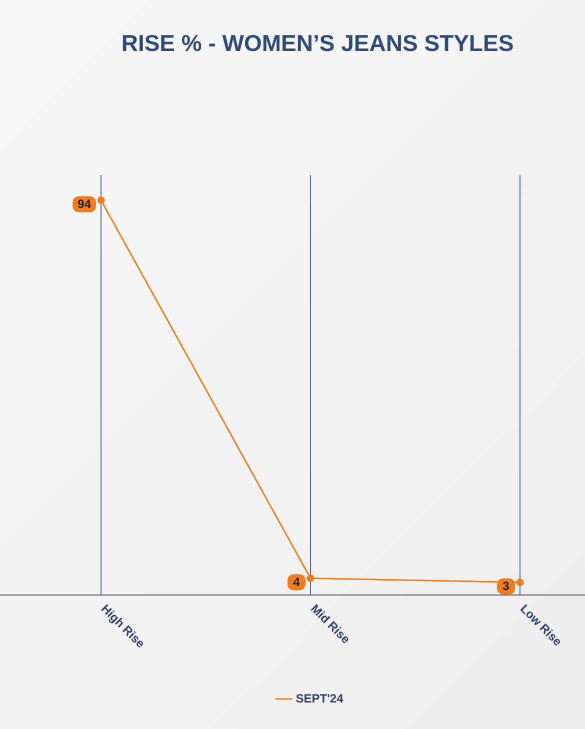 Image resolution: width=585 pixels, height=729 pixels. I want to click on data-label: 4, so click(296, 582).